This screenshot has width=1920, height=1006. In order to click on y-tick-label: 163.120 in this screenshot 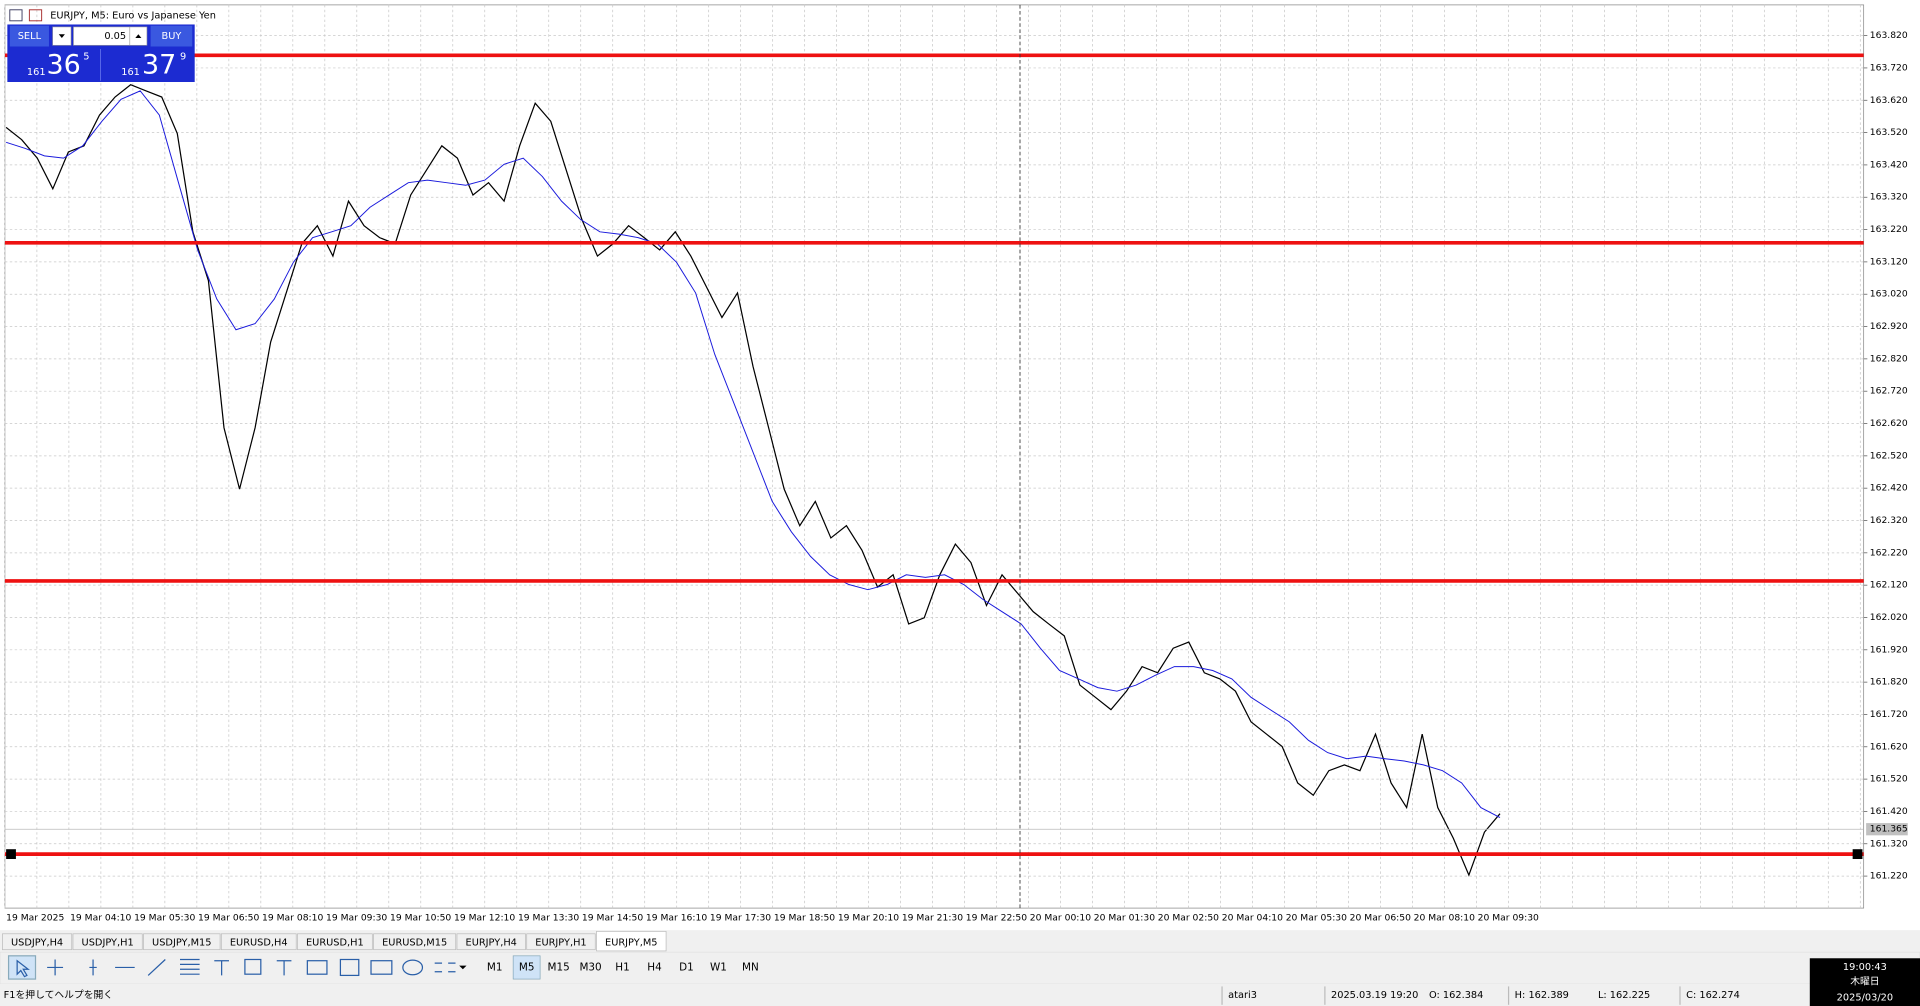, I will do `click(1889, 261)`.